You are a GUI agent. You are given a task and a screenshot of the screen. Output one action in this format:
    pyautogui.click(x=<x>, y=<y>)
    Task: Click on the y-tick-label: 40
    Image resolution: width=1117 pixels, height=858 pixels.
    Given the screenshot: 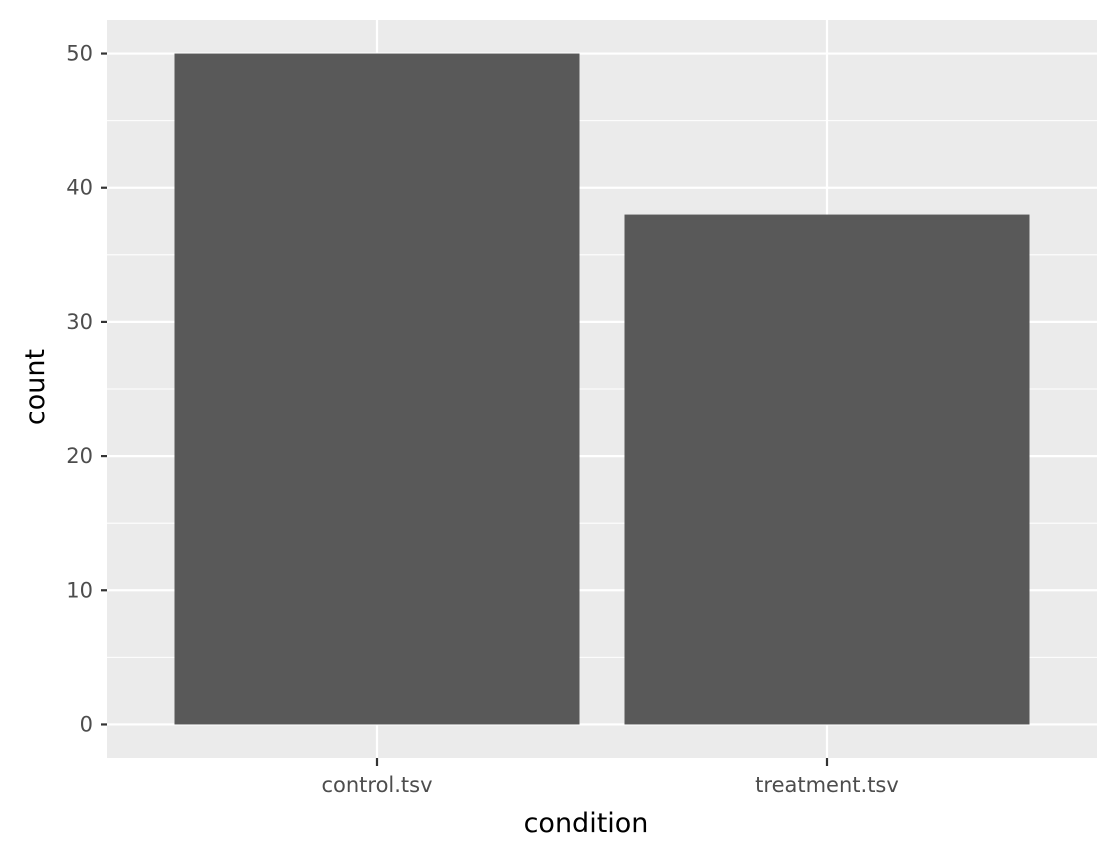 What is the action you would take?
    pyautogui.click(x=79, y=188)
    